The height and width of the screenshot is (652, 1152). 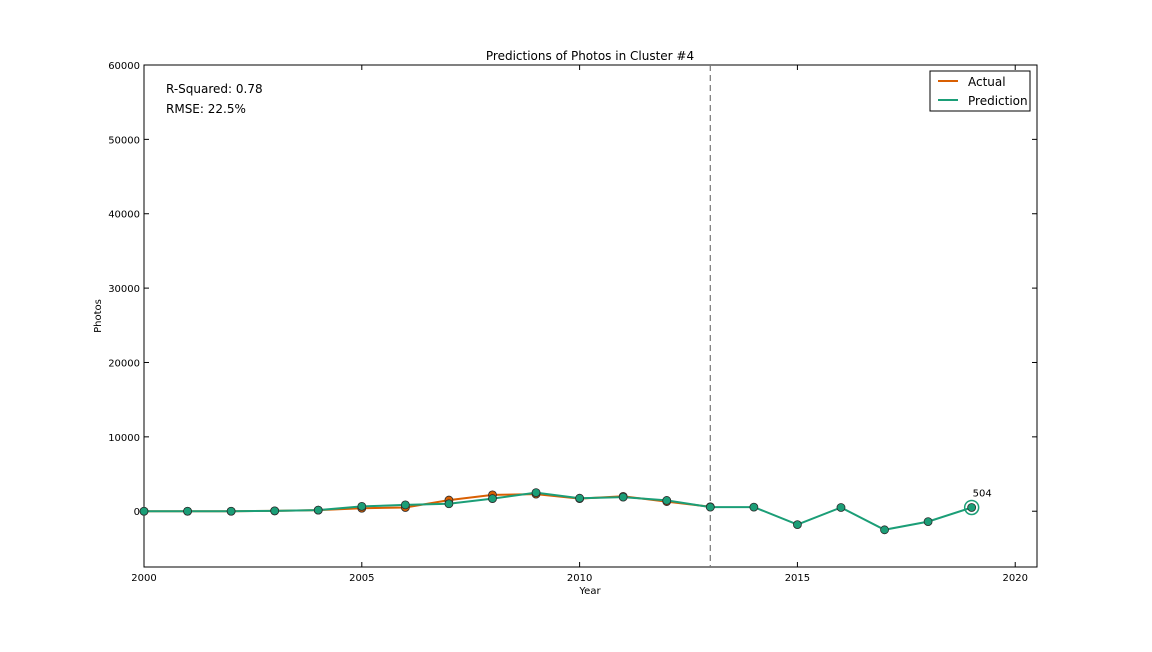 What do you see at coordinates (361, 578) in the screenshot?
I see `x-tick-label: 2005` at bounding box center [361, 578].